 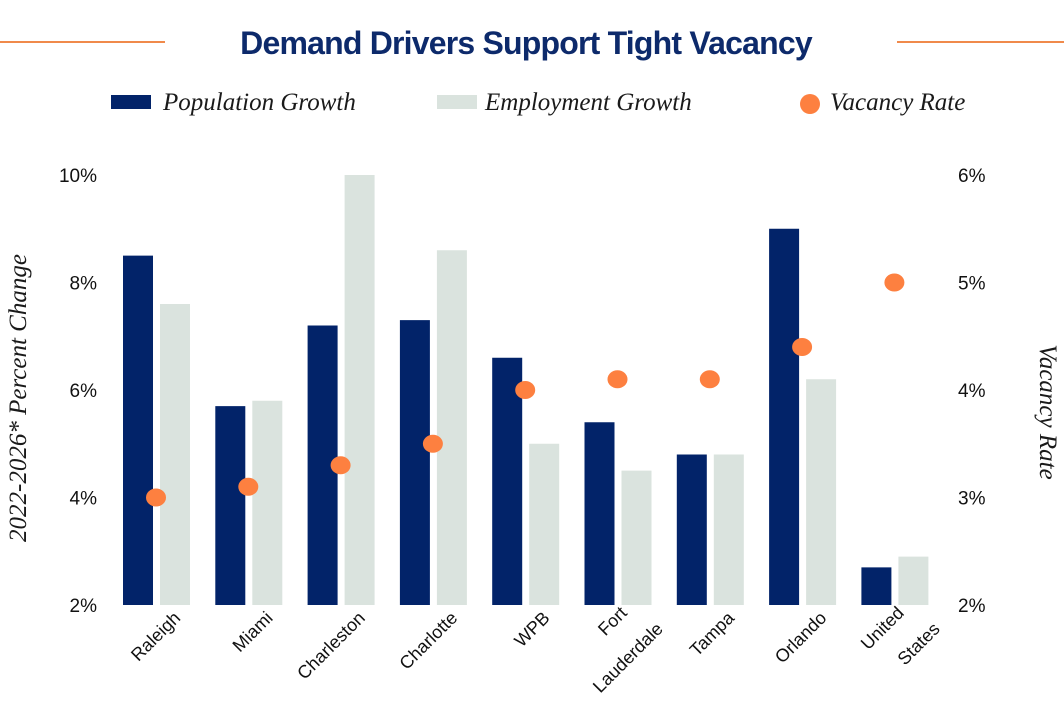 What do you see at coordinates (253, 632) in the screenshot?
I see `x-tick-label: Miami` at bounding box center [253, 632].